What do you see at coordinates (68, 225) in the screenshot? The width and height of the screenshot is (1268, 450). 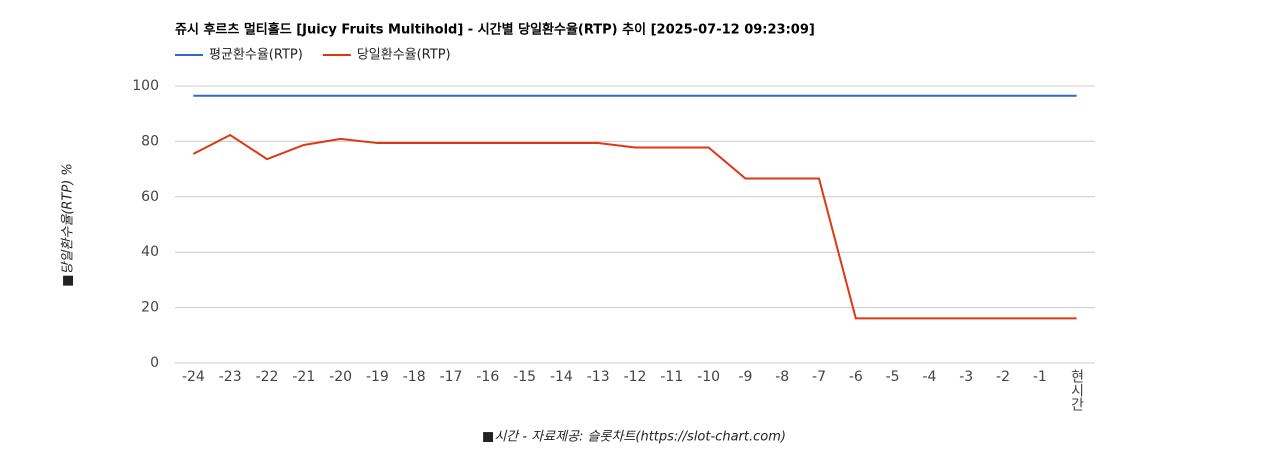 I see `y-axis-title: ■당일환수율(RTP) %` at bounding box center [68, 225].